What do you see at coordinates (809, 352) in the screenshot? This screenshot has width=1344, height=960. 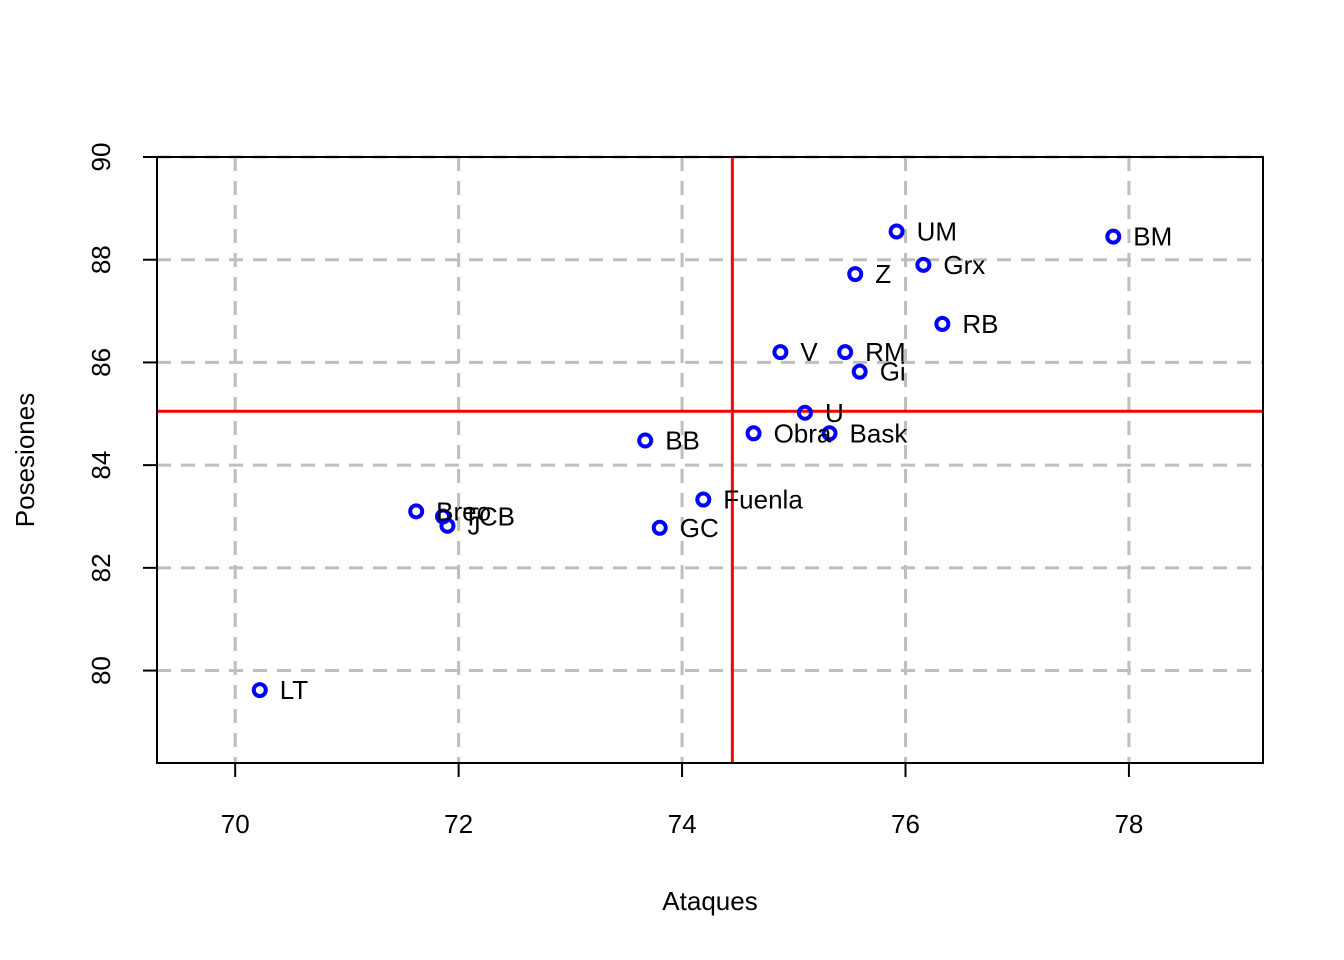 I see `point-label: V` at bounding box center [809, 352].